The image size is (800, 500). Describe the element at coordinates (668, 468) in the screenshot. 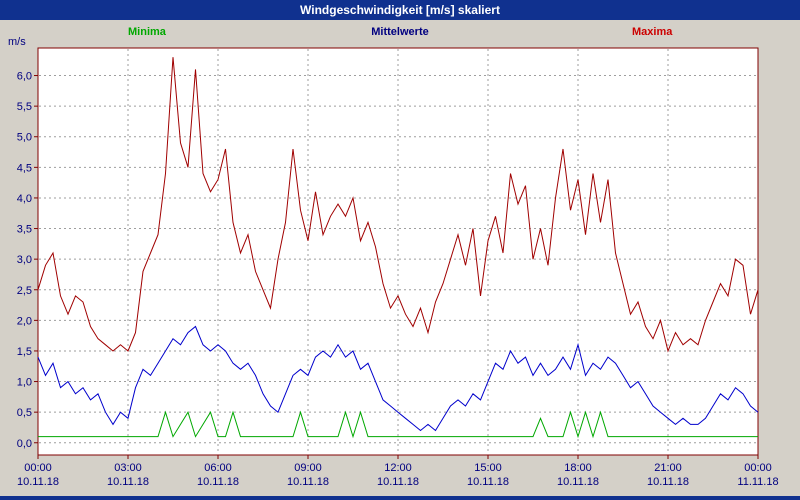

I see `x-tick-time-label: 21:00` at that location.